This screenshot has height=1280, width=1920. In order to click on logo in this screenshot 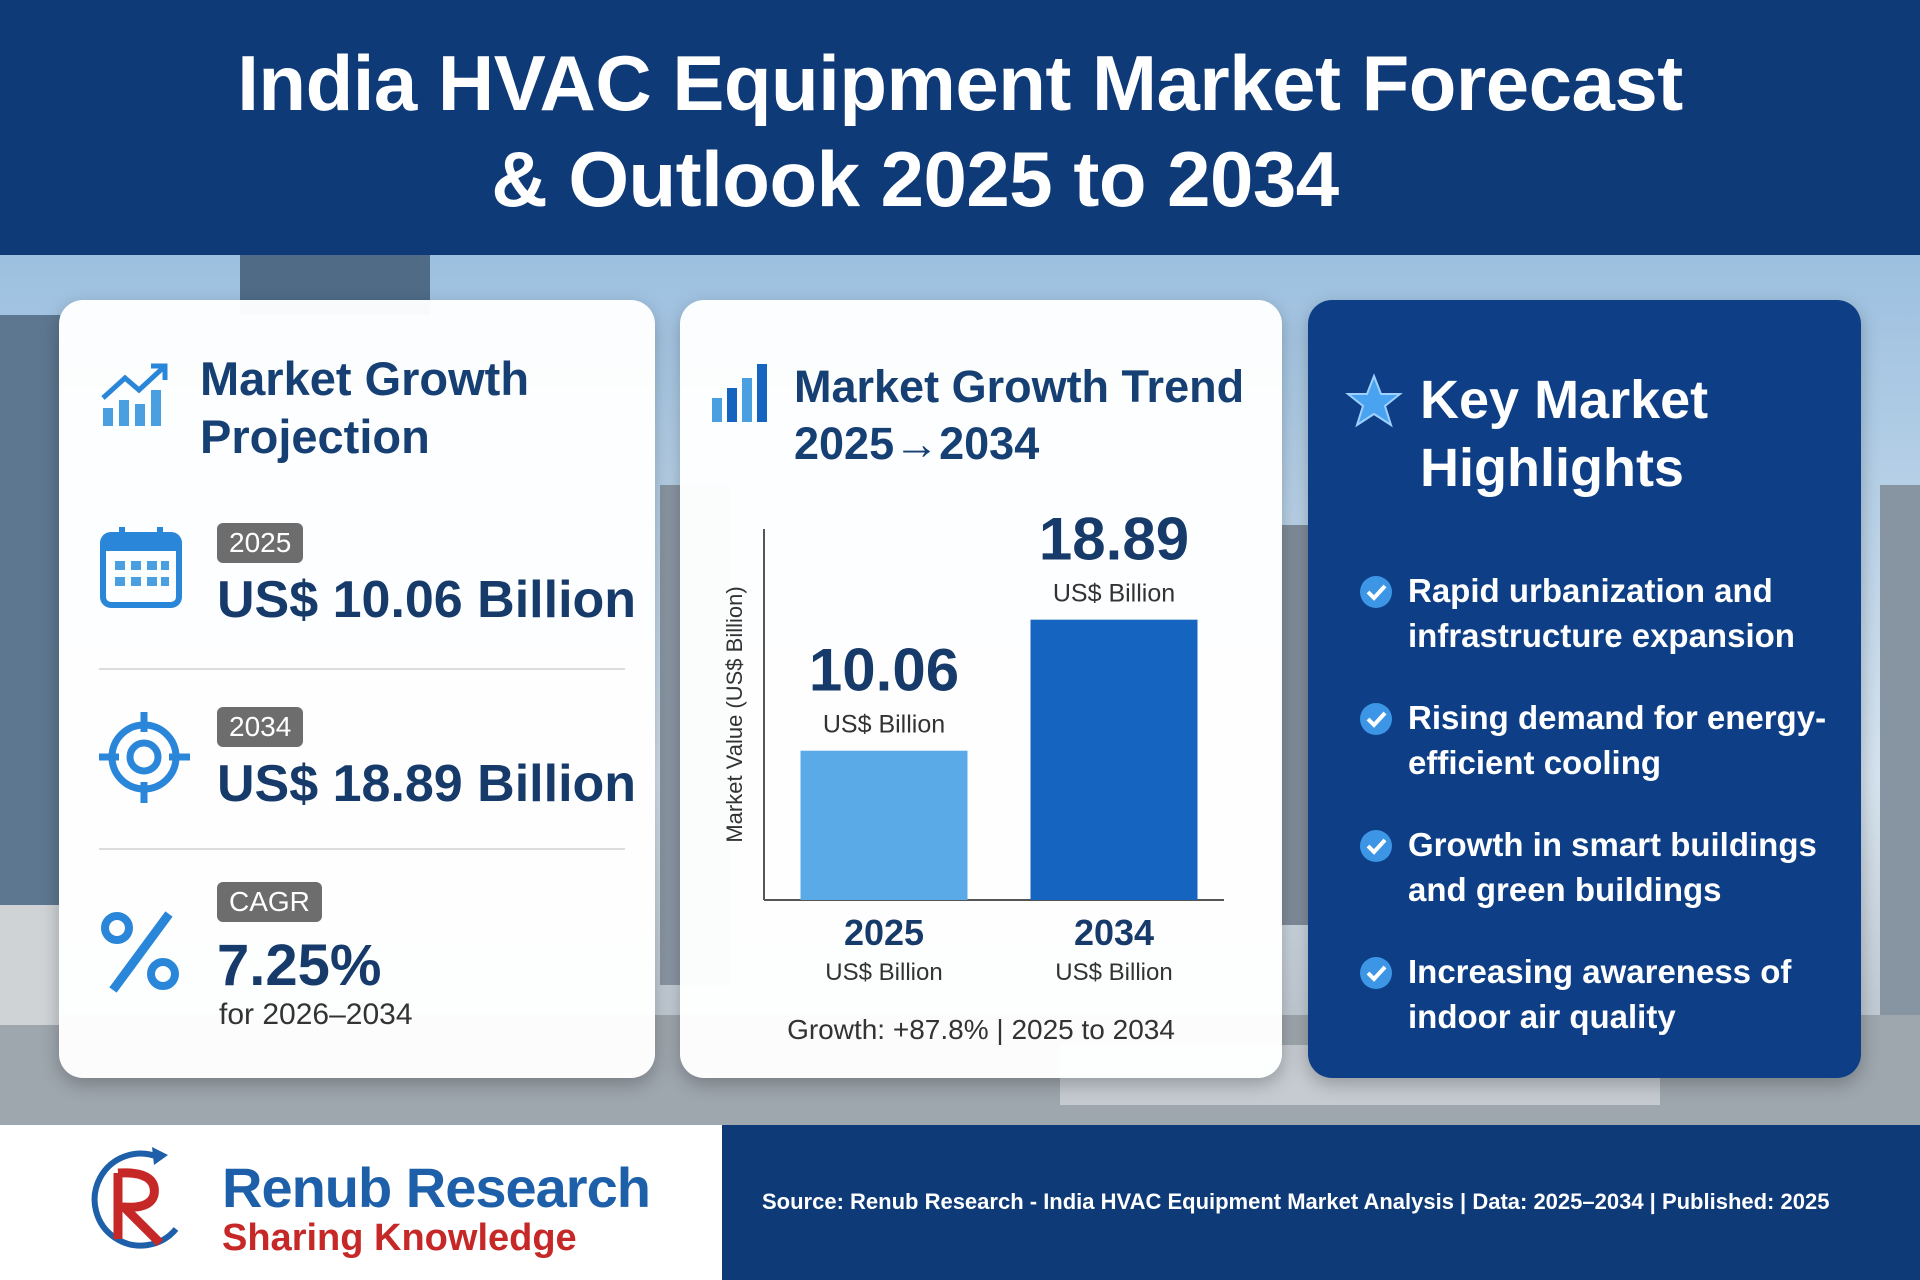, I will do `click(135, 1198)`.